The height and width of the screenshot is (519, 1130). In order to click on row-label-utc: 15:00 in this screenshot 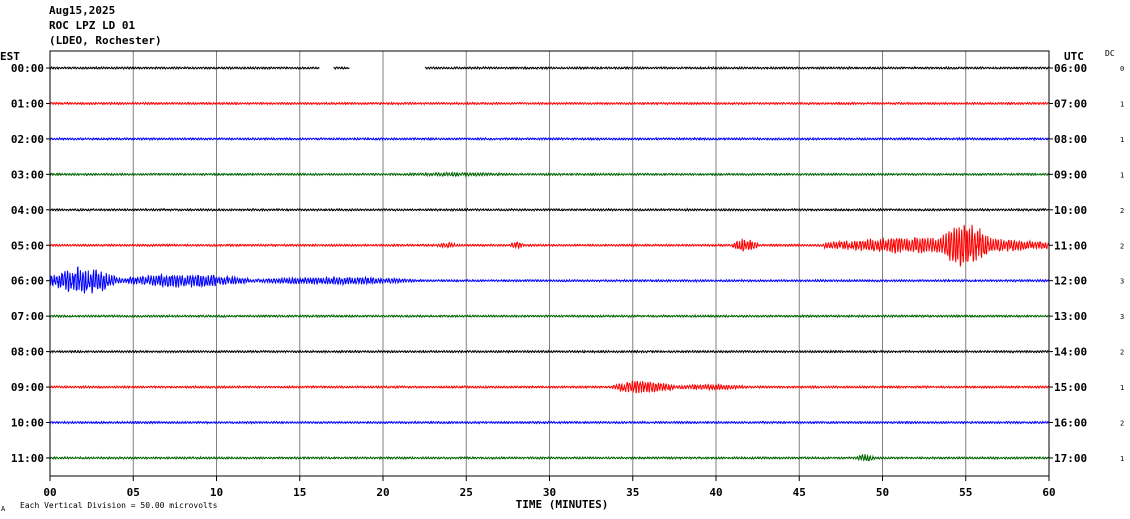, I will do `click(1070, 387)`.